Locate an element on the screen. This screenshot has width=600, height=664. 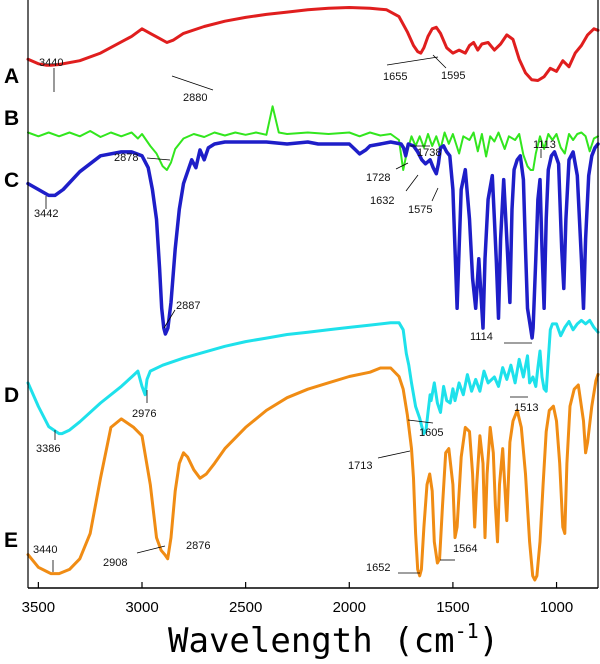
peak-label-c-3442: 3442 is located at coordinates (46, 214).